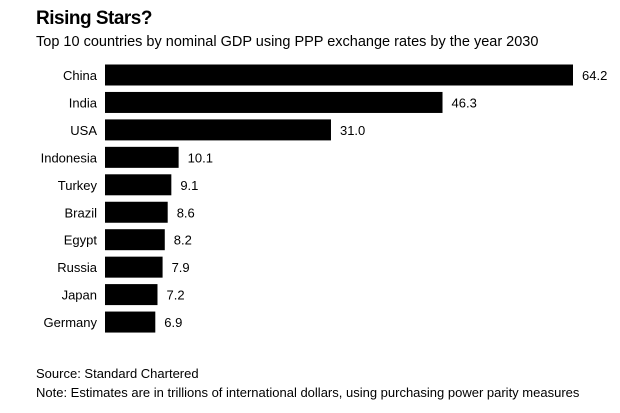 The height and width of the screenshot is (413, 620). What do you see at coordinates (78, 185) in the screenshot?
I see `category-label: Turkey` at bounding box center [78, 185].